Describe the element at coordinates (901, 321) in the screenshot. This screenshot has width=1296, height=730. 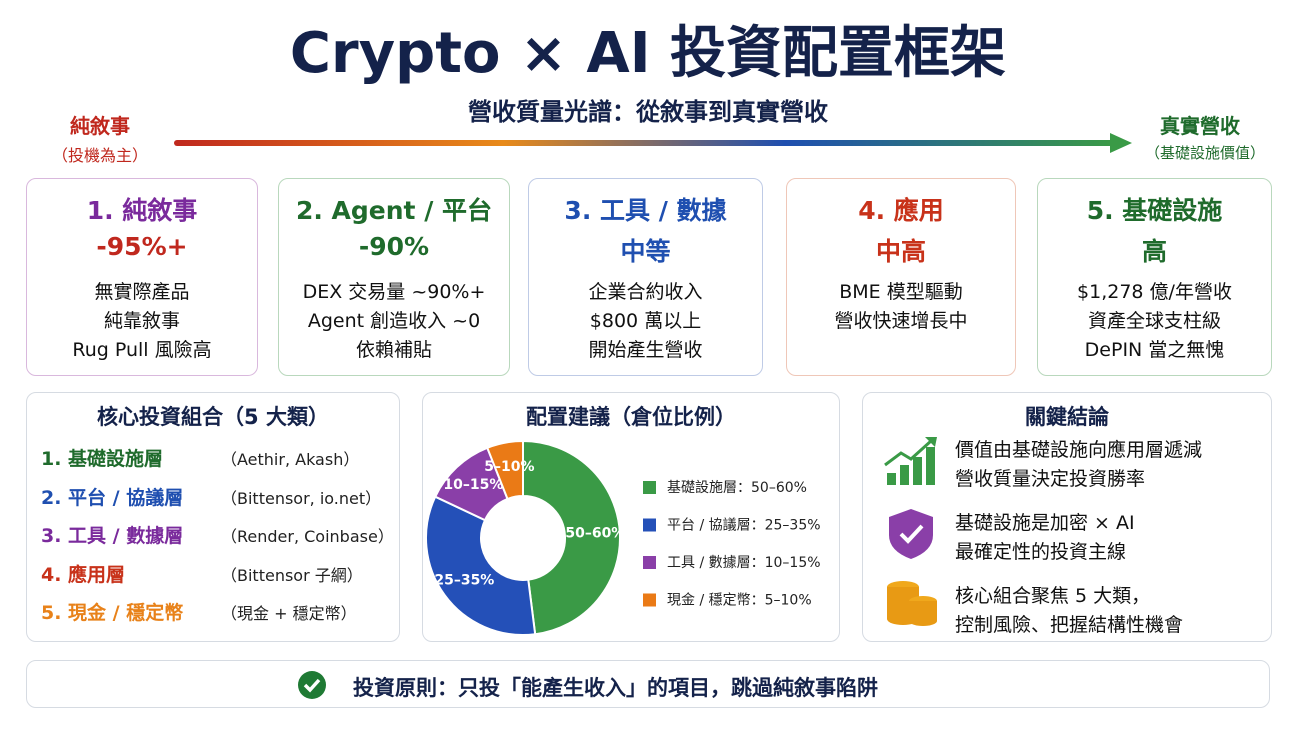
I see `card-line: 營收快速增長中` at that location.